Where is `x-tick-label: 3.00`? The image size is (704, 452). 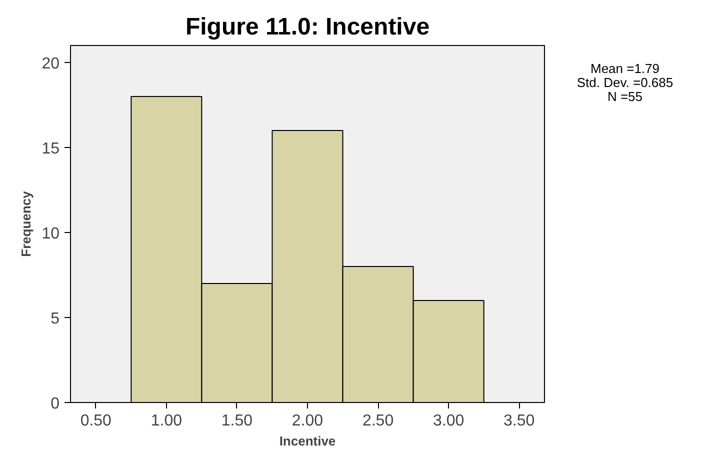
x-tick-label: 3.00 is located at coordinates (448, 421).